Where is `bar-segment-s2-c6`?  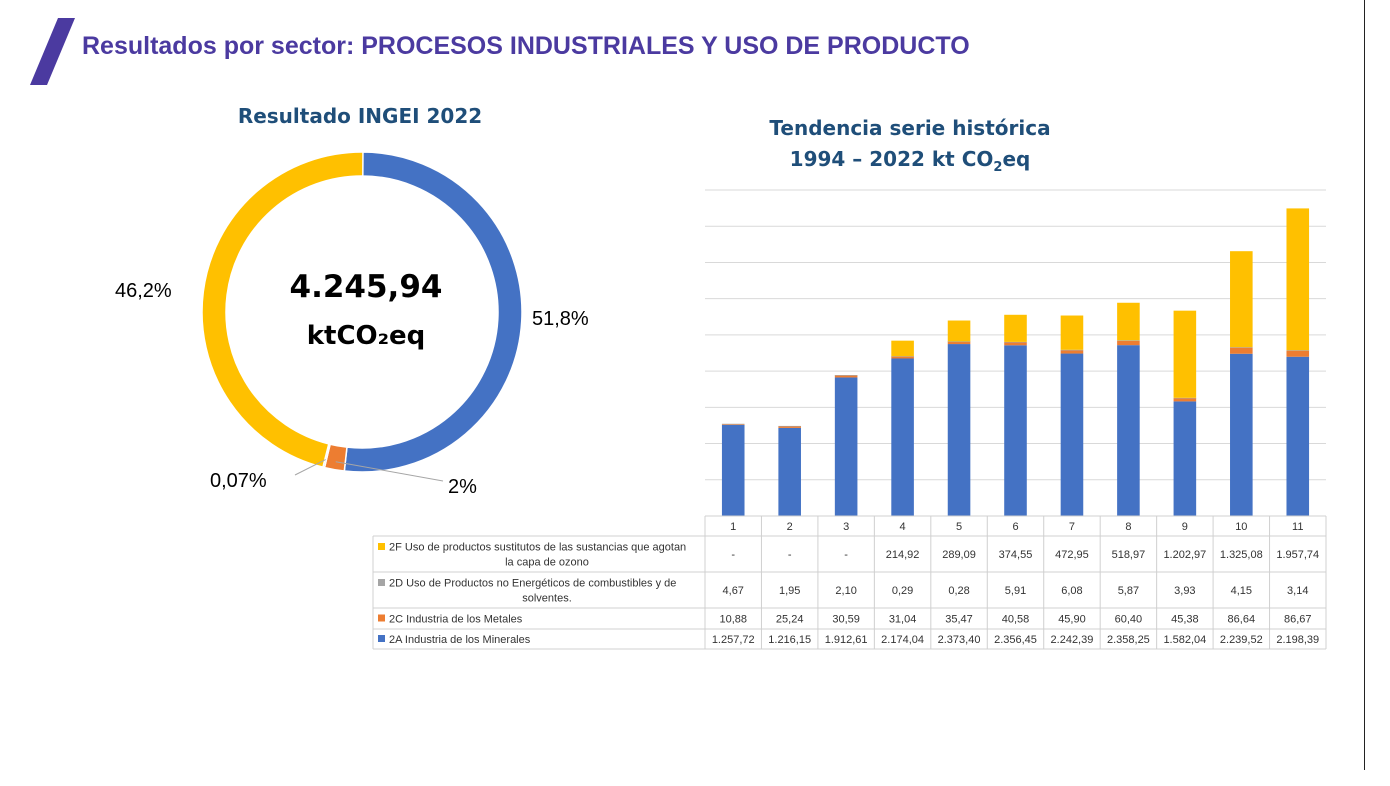
bar-segment-s2-c6 is located at coordinates (1015, 344).